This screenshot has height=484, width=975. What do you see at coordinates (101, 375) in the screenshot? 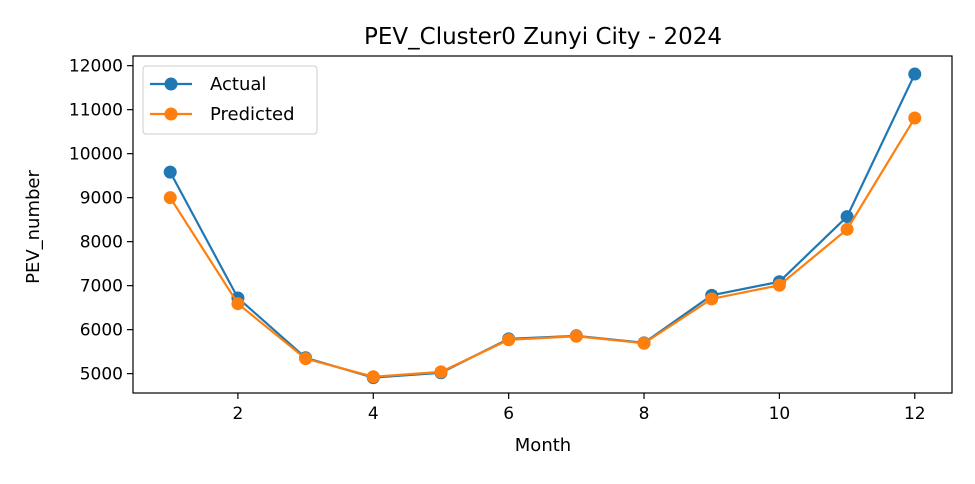
I see `y-tick-label: 5000` at bounding box center [101, 375].